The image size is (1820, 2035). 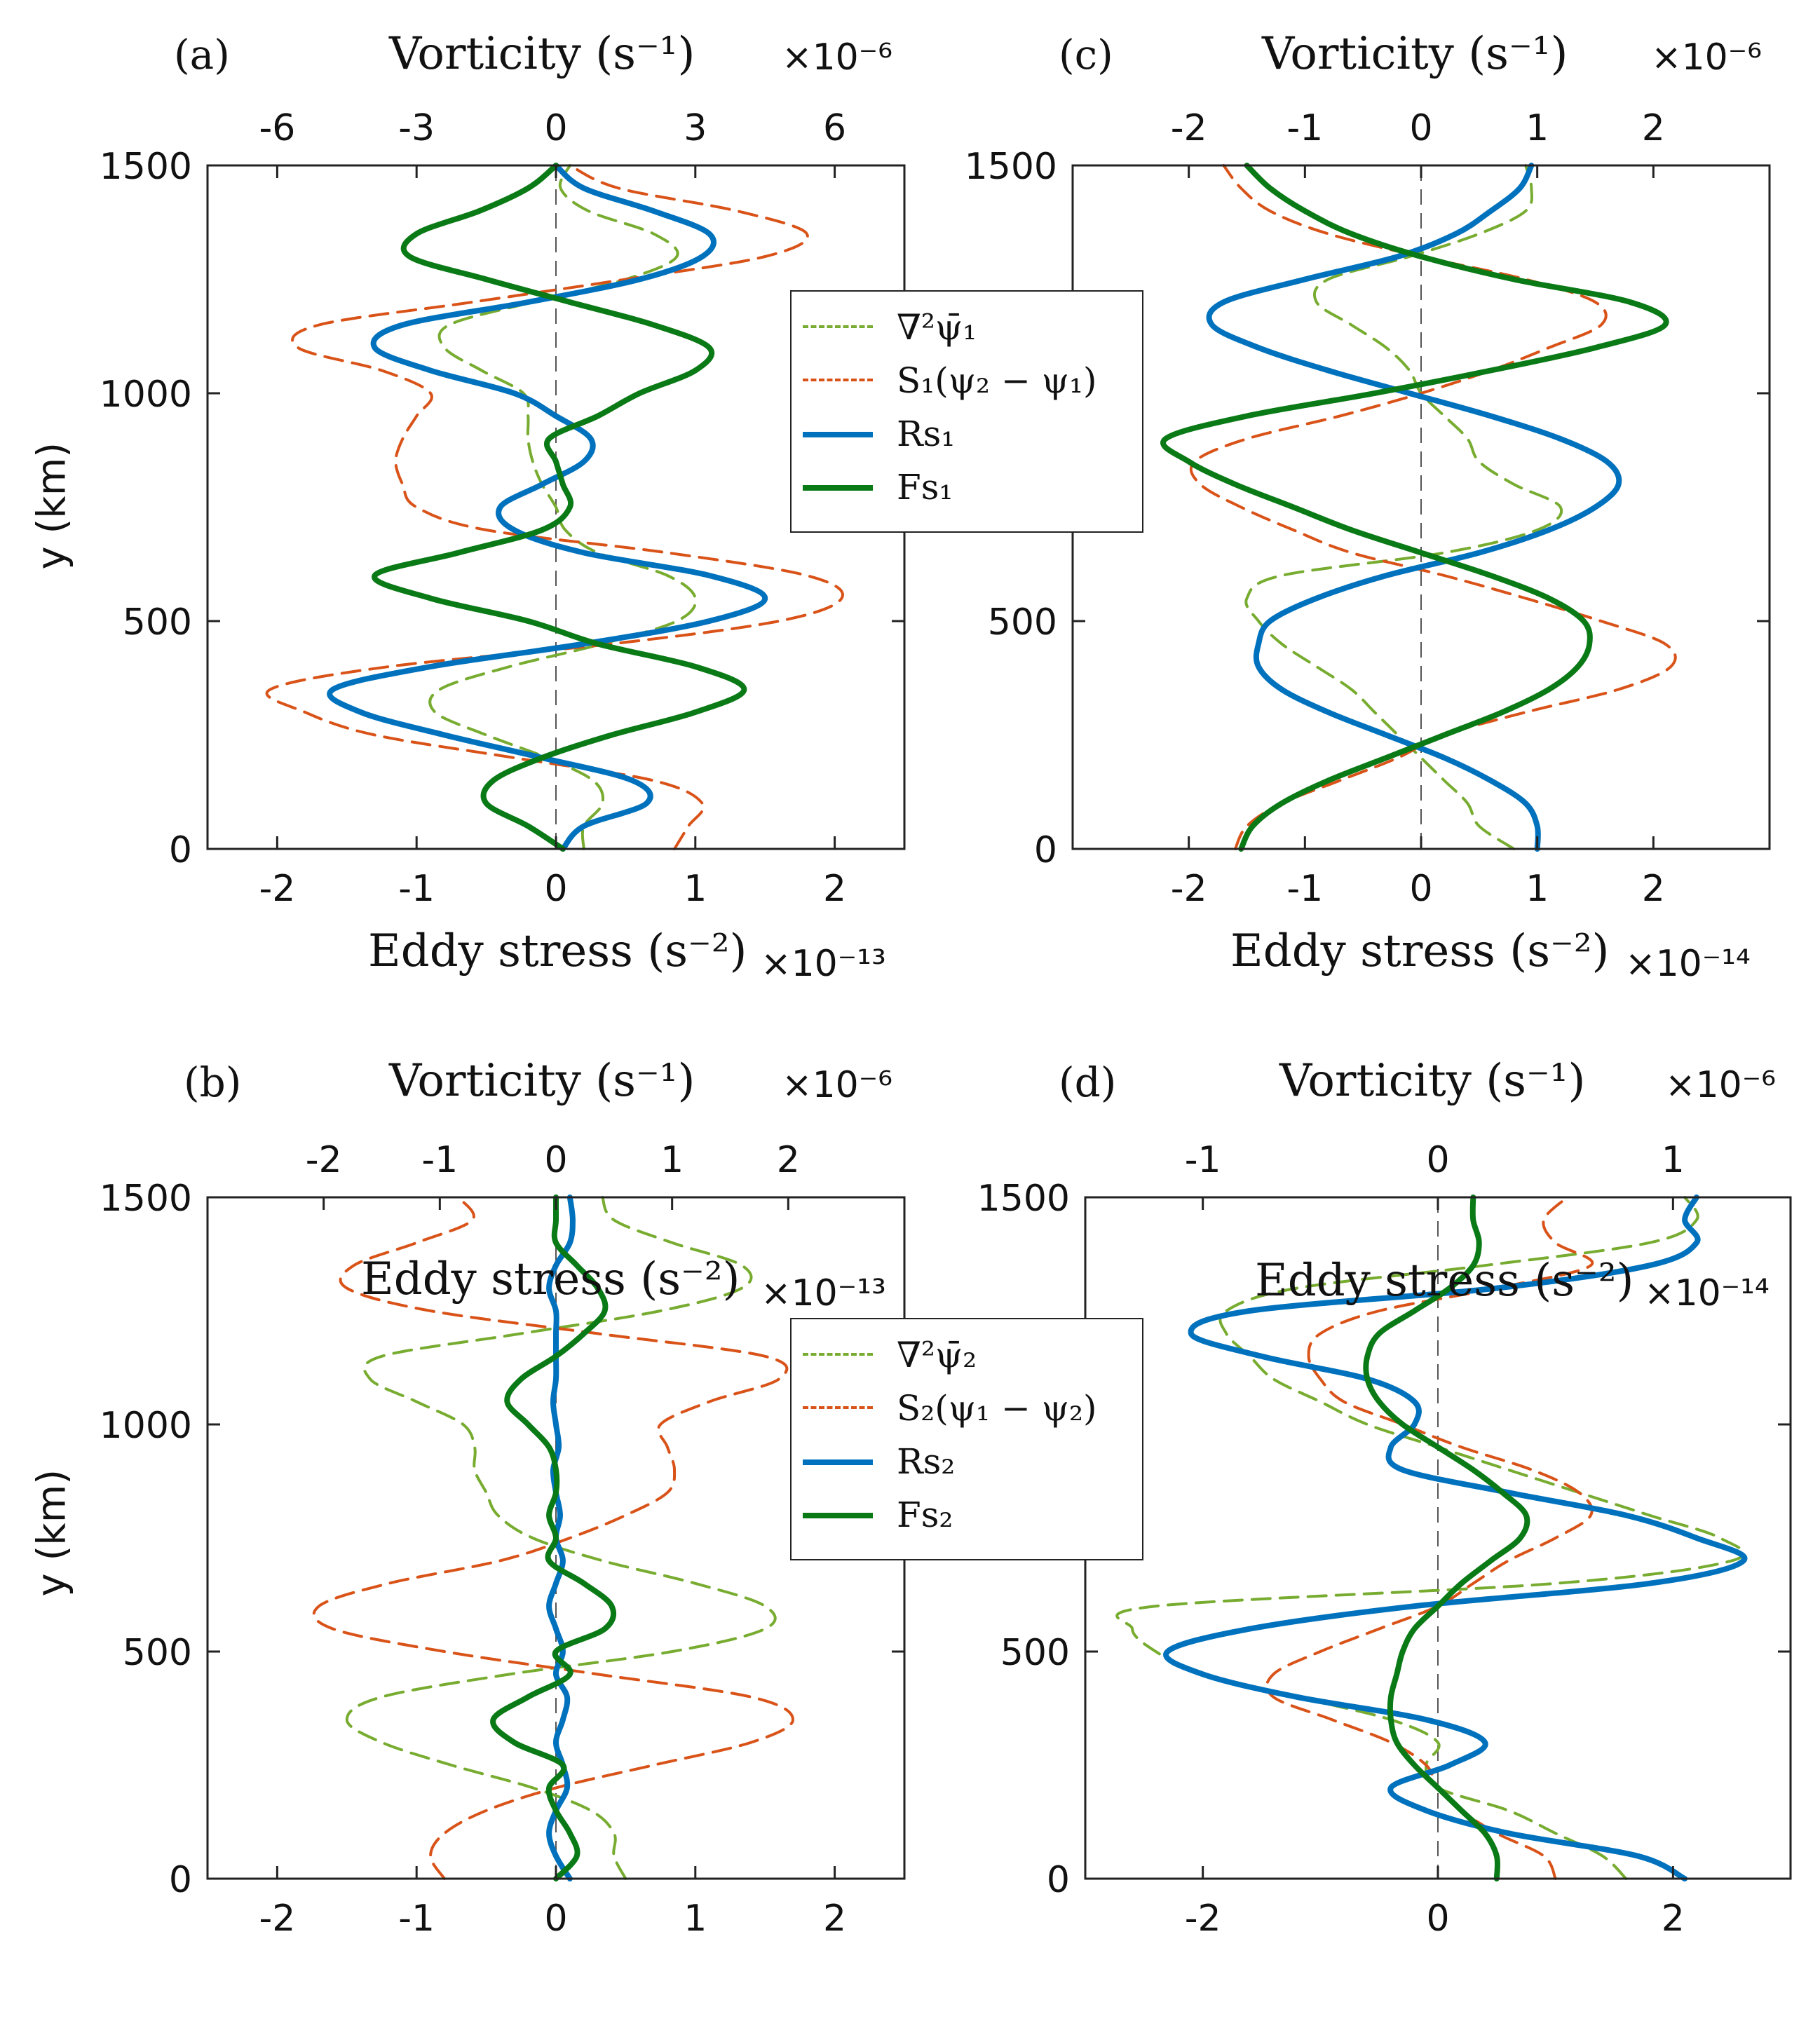 I want to click on top-axis-exponent-d: ×10⁻⁶, so click(x=1721, y=1085).